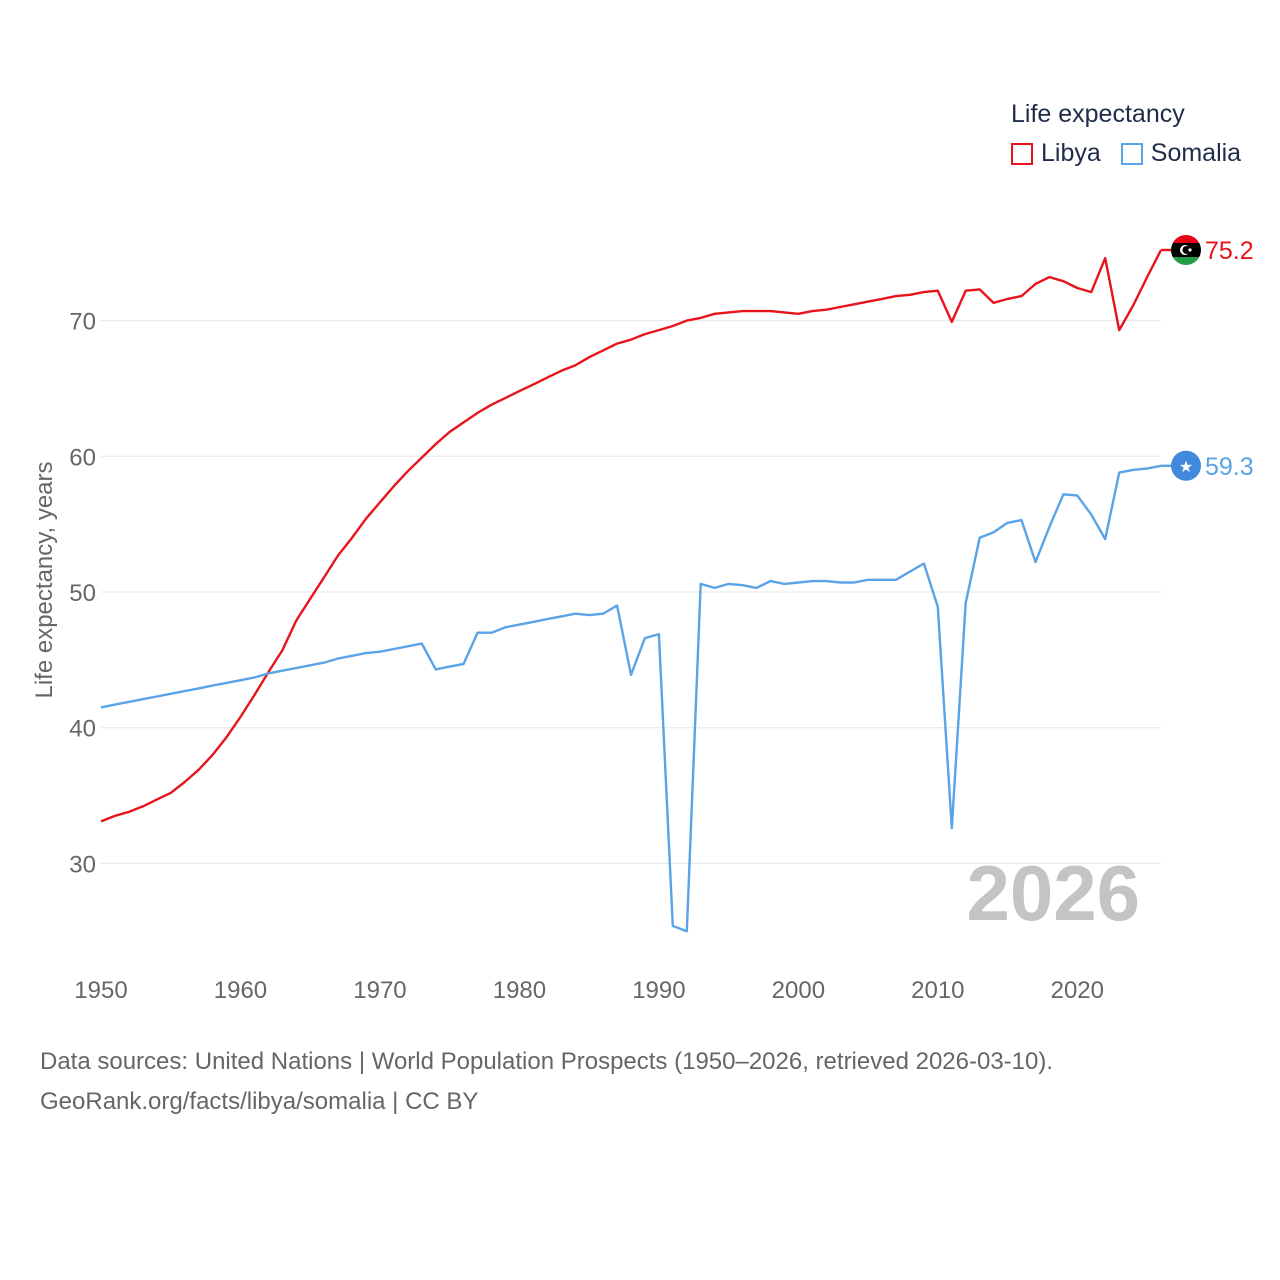 This screenshot has width=1280, height=1280. What do you see at coordinates (82, 864) in the screenshot?
I see `y-tick-label: 30` at bounding box center [82, 864].